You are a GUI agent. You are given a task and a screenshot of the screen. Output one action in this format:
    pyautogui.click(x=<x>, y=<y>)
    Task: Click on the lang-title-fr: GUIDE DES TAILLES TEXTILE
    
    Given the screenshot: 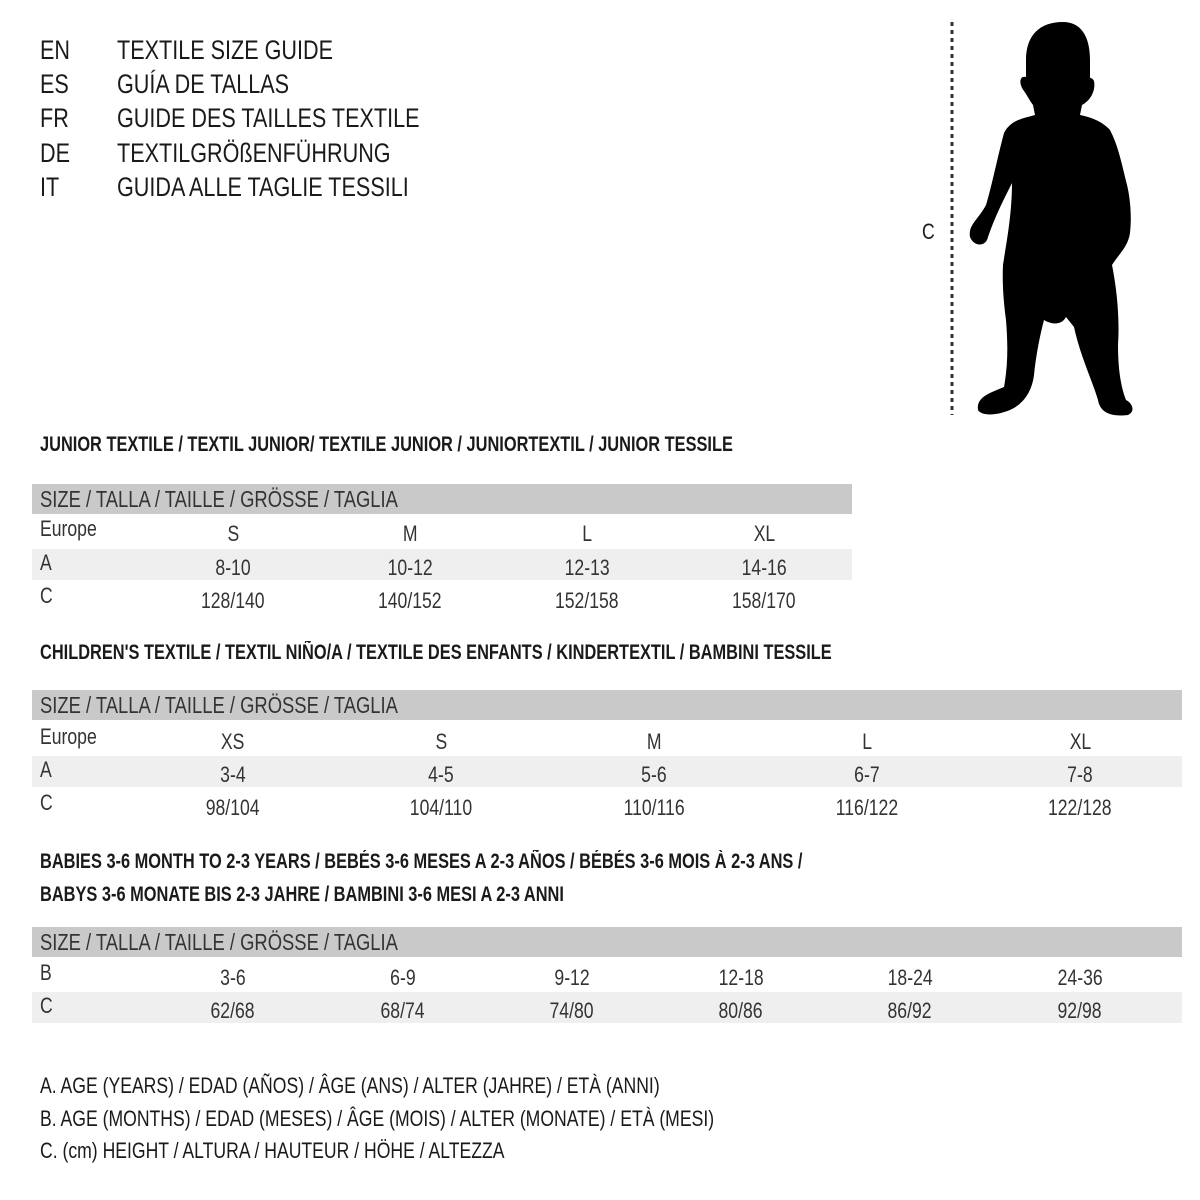 What is the action you would take?
    pyautogui.click(x=268, y=118)
    